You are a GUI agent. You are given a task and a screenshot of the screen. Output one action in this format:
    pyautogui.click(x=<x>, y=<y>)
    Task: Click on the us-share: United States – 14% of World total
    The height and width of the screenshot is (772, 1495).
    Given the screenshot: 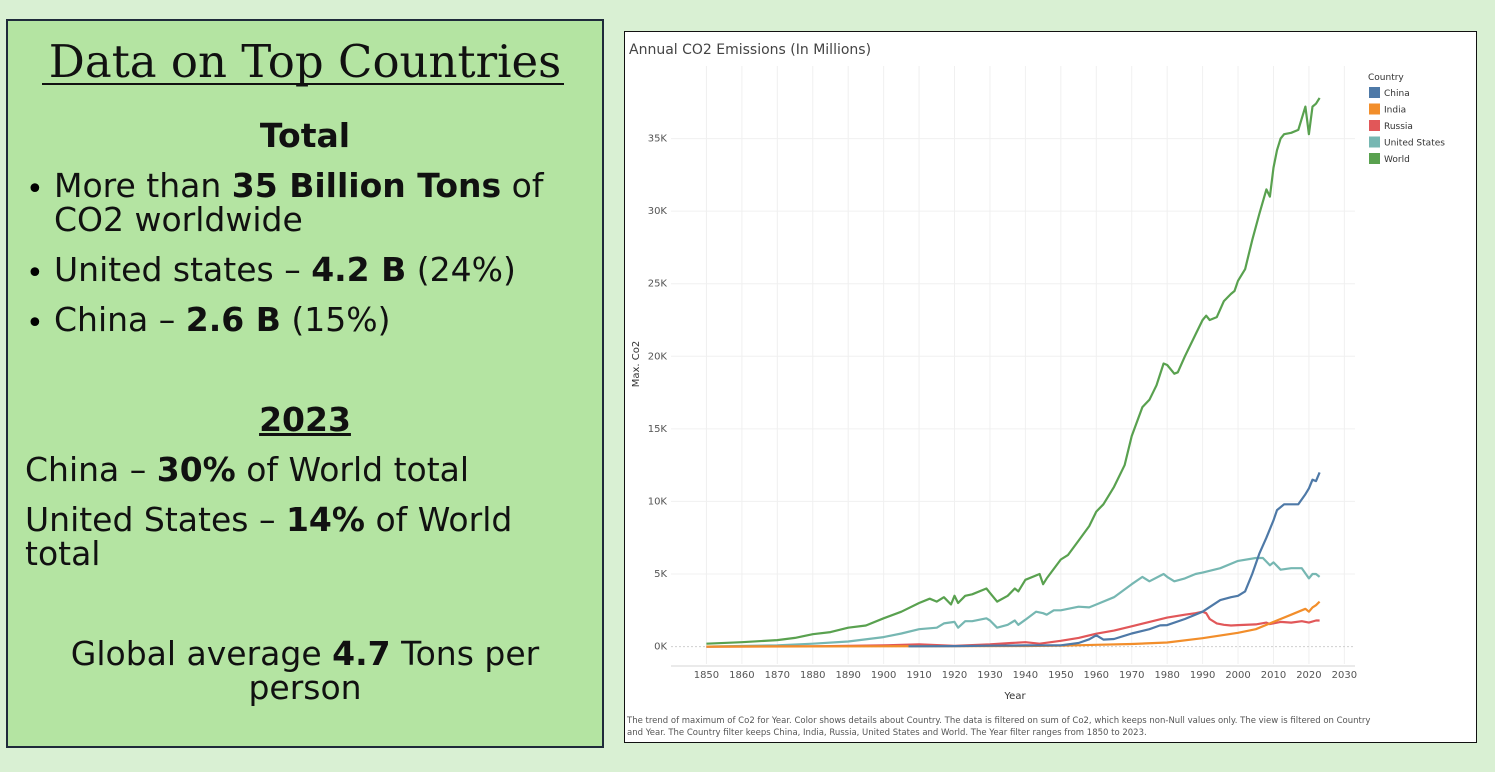 What is the action you would take?
    pyautogui.click(x=268, y=537)
    